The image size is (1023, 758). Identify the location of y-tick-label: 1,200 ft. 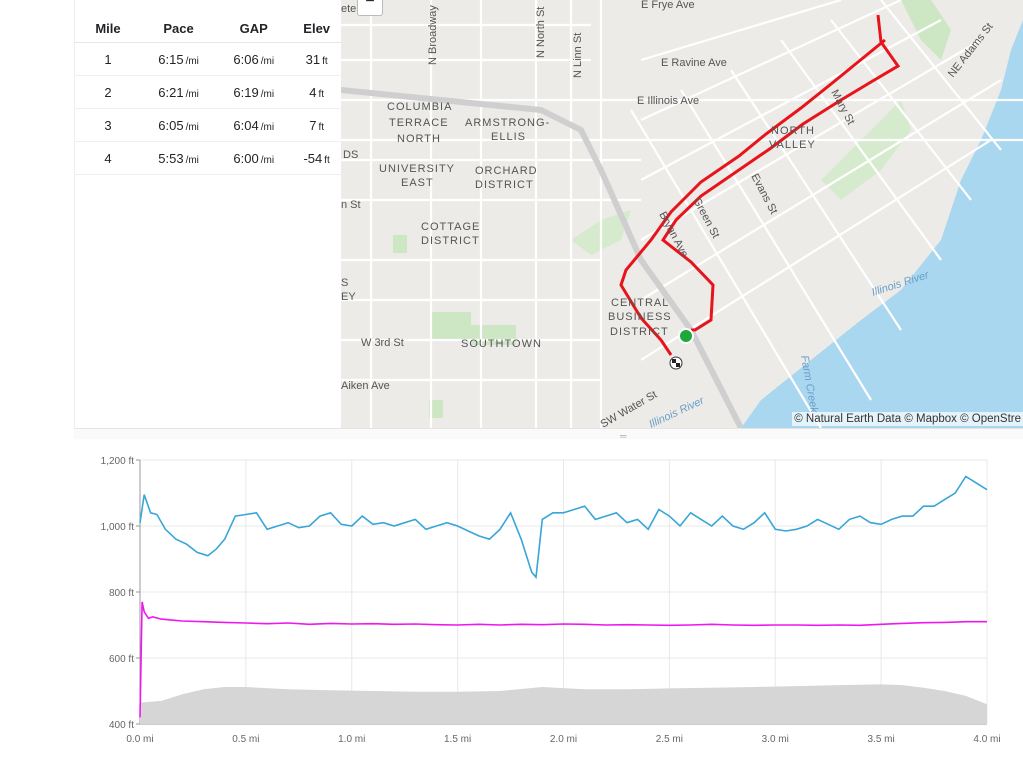
(118, 461).